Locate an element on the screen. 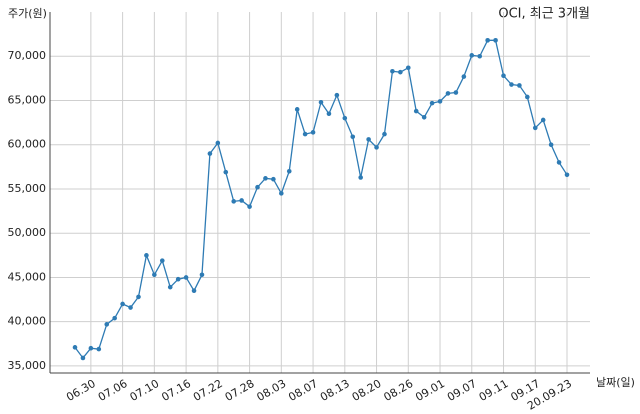 The width and height of the screenshot is (640, 414). x-tick-label: 06.30 is located at coordinates (81, 390).